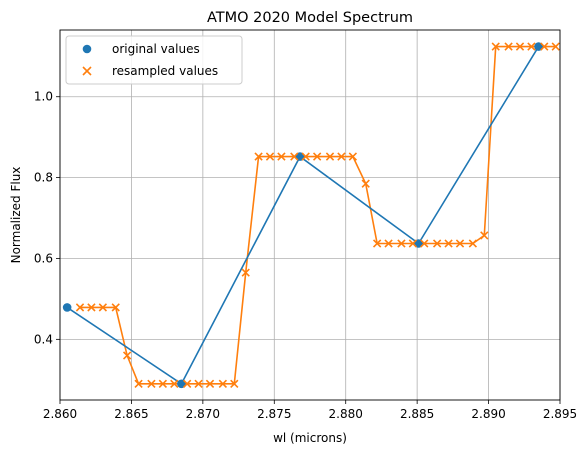 The image size is (587, 457). What do you see at coordinates (417, 414) in the screenshot?
I see `x-tick-label: 2.885` at bounding box center [417, 414].